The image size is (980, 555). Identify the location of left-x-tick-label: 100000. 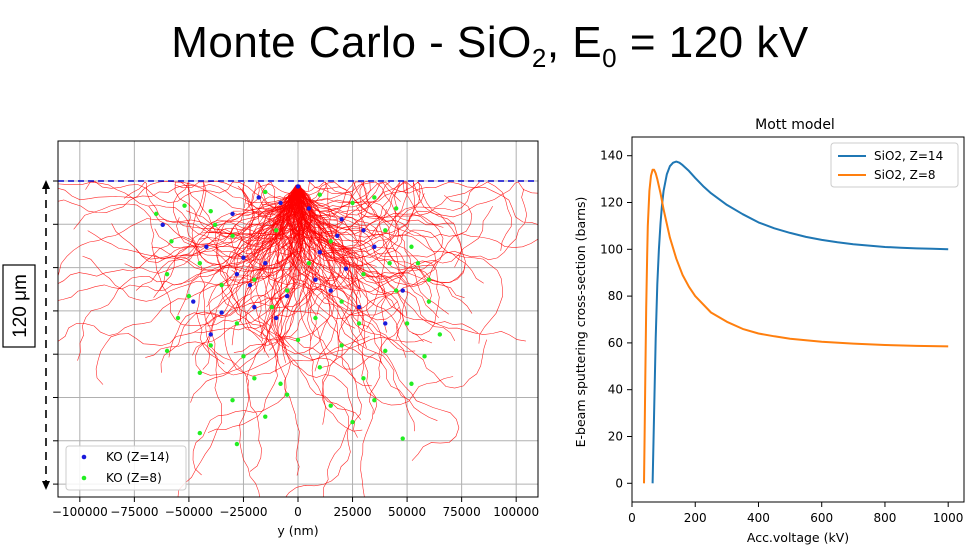
(516, 512).